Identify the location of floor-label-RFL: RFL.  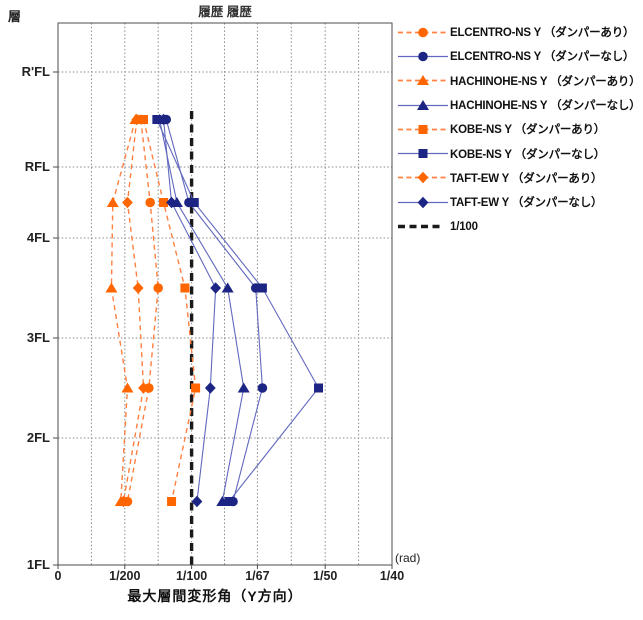
(37, 166).